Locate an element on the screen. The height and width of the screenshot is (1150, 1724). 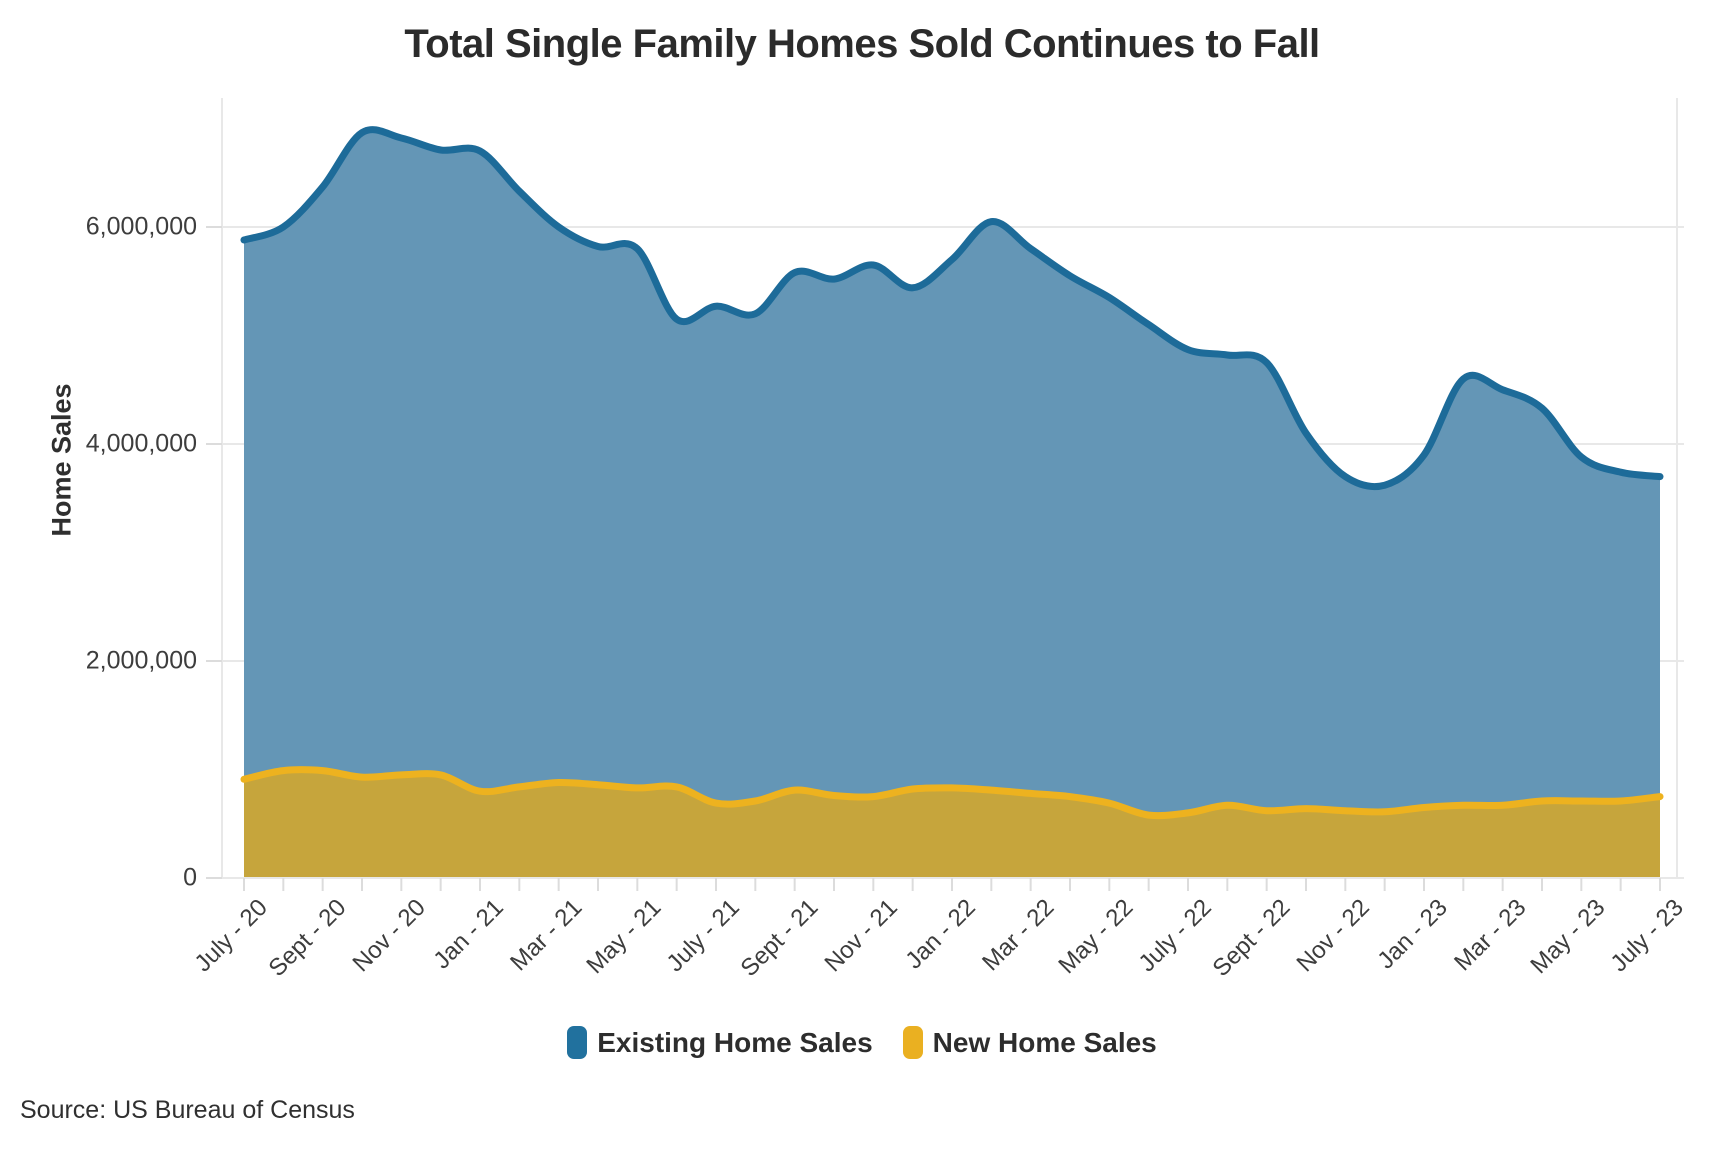
chart-legend: Existing Home Sales New Home Sales is located at coordinates (862, 1042).